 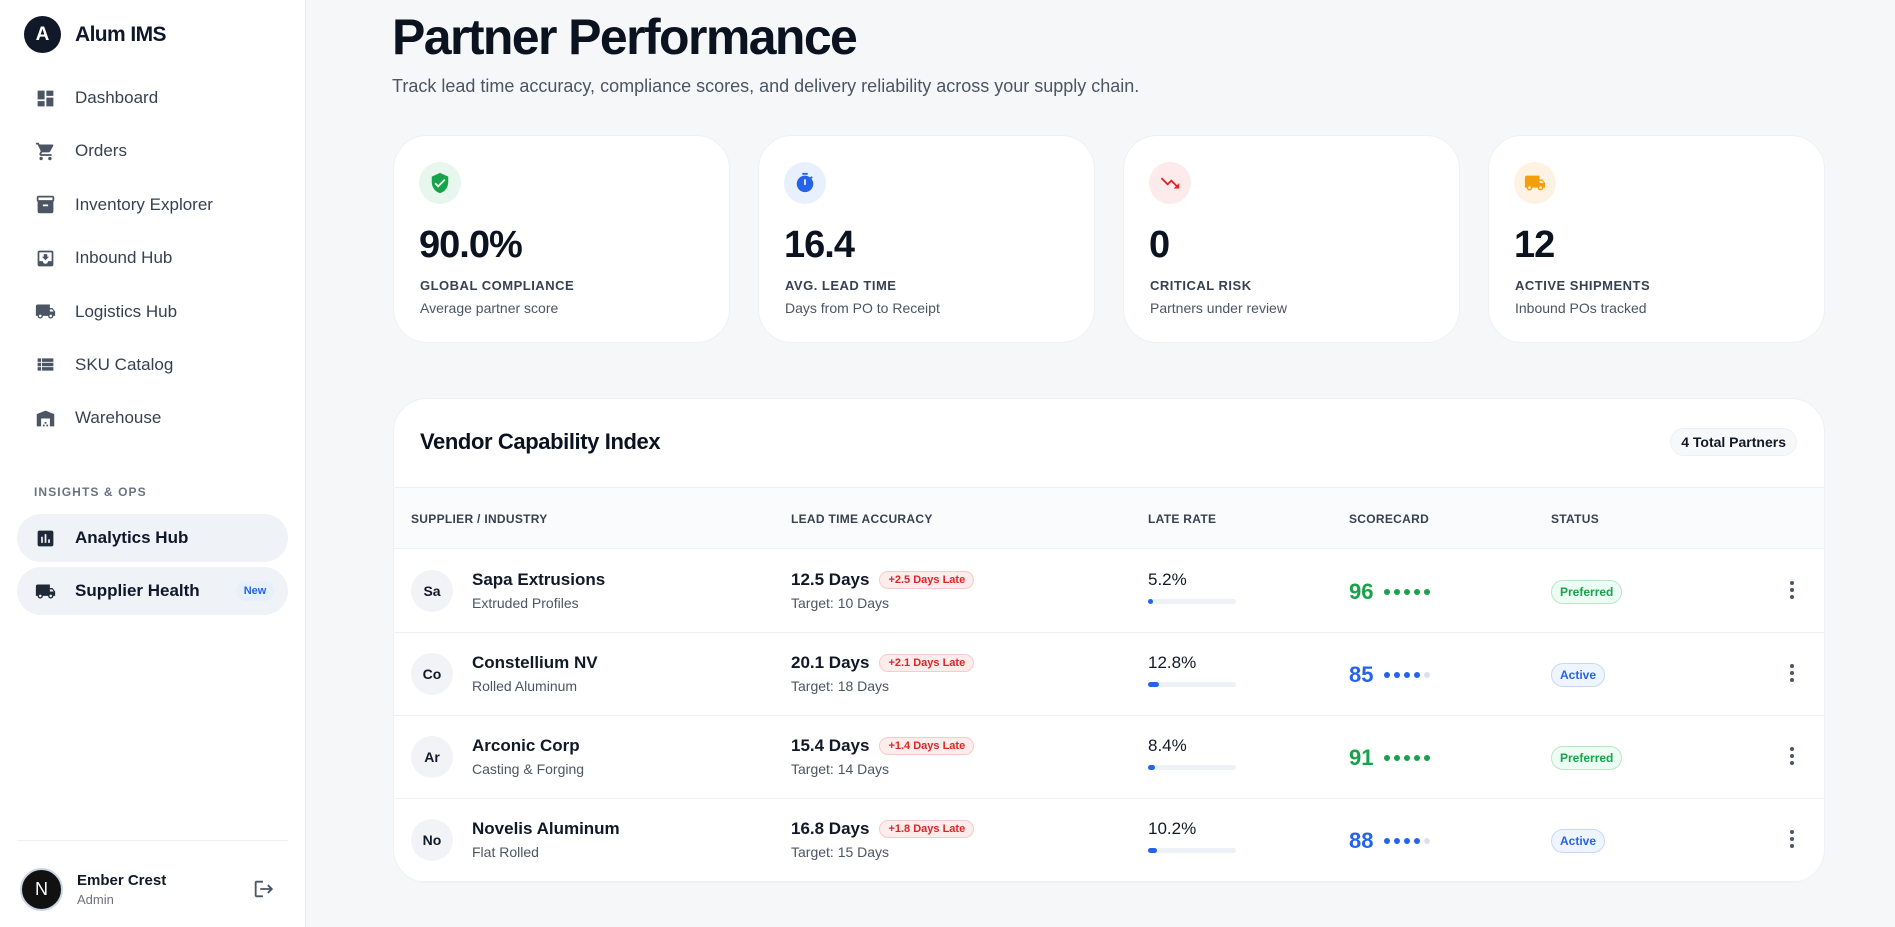 What do you see at coordinates (840, 852) in the screenshot?
I see `lead-time-target: Target: 15 Days` at bounding box center [840, 852].